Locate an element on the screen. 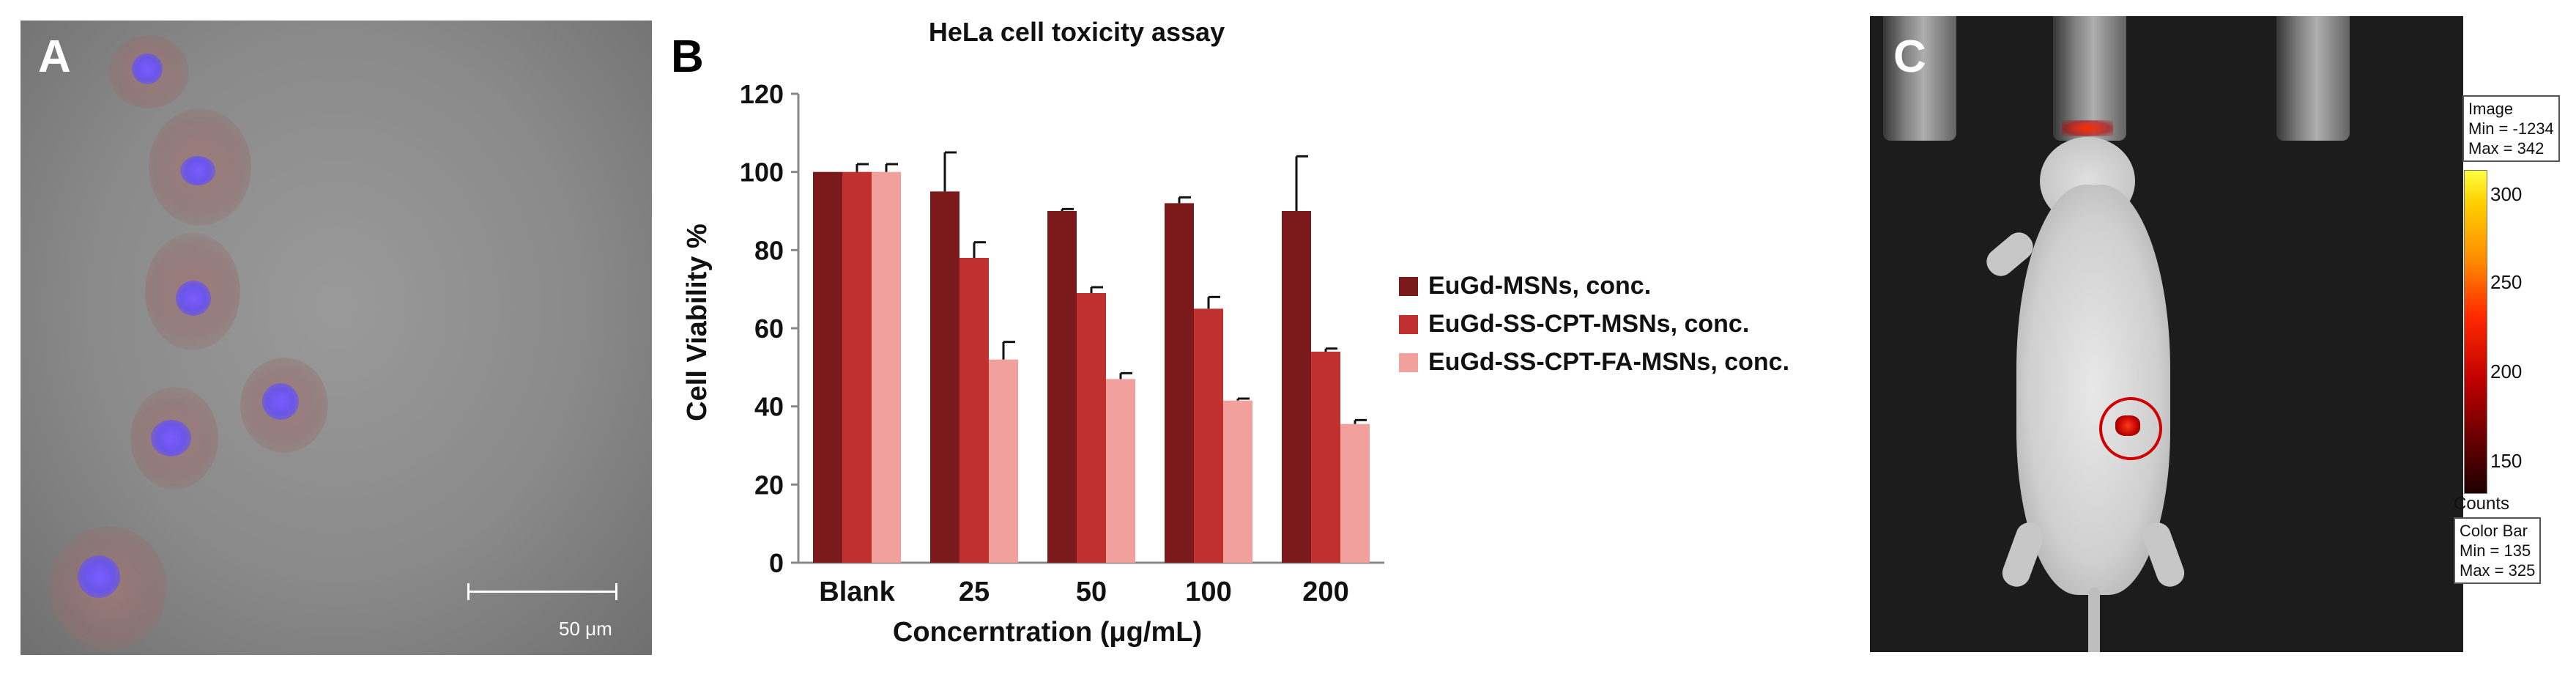 The height and width of the screenshot is (677, 2576). x-tick-label: 25 is located at coordinates (974, 592).